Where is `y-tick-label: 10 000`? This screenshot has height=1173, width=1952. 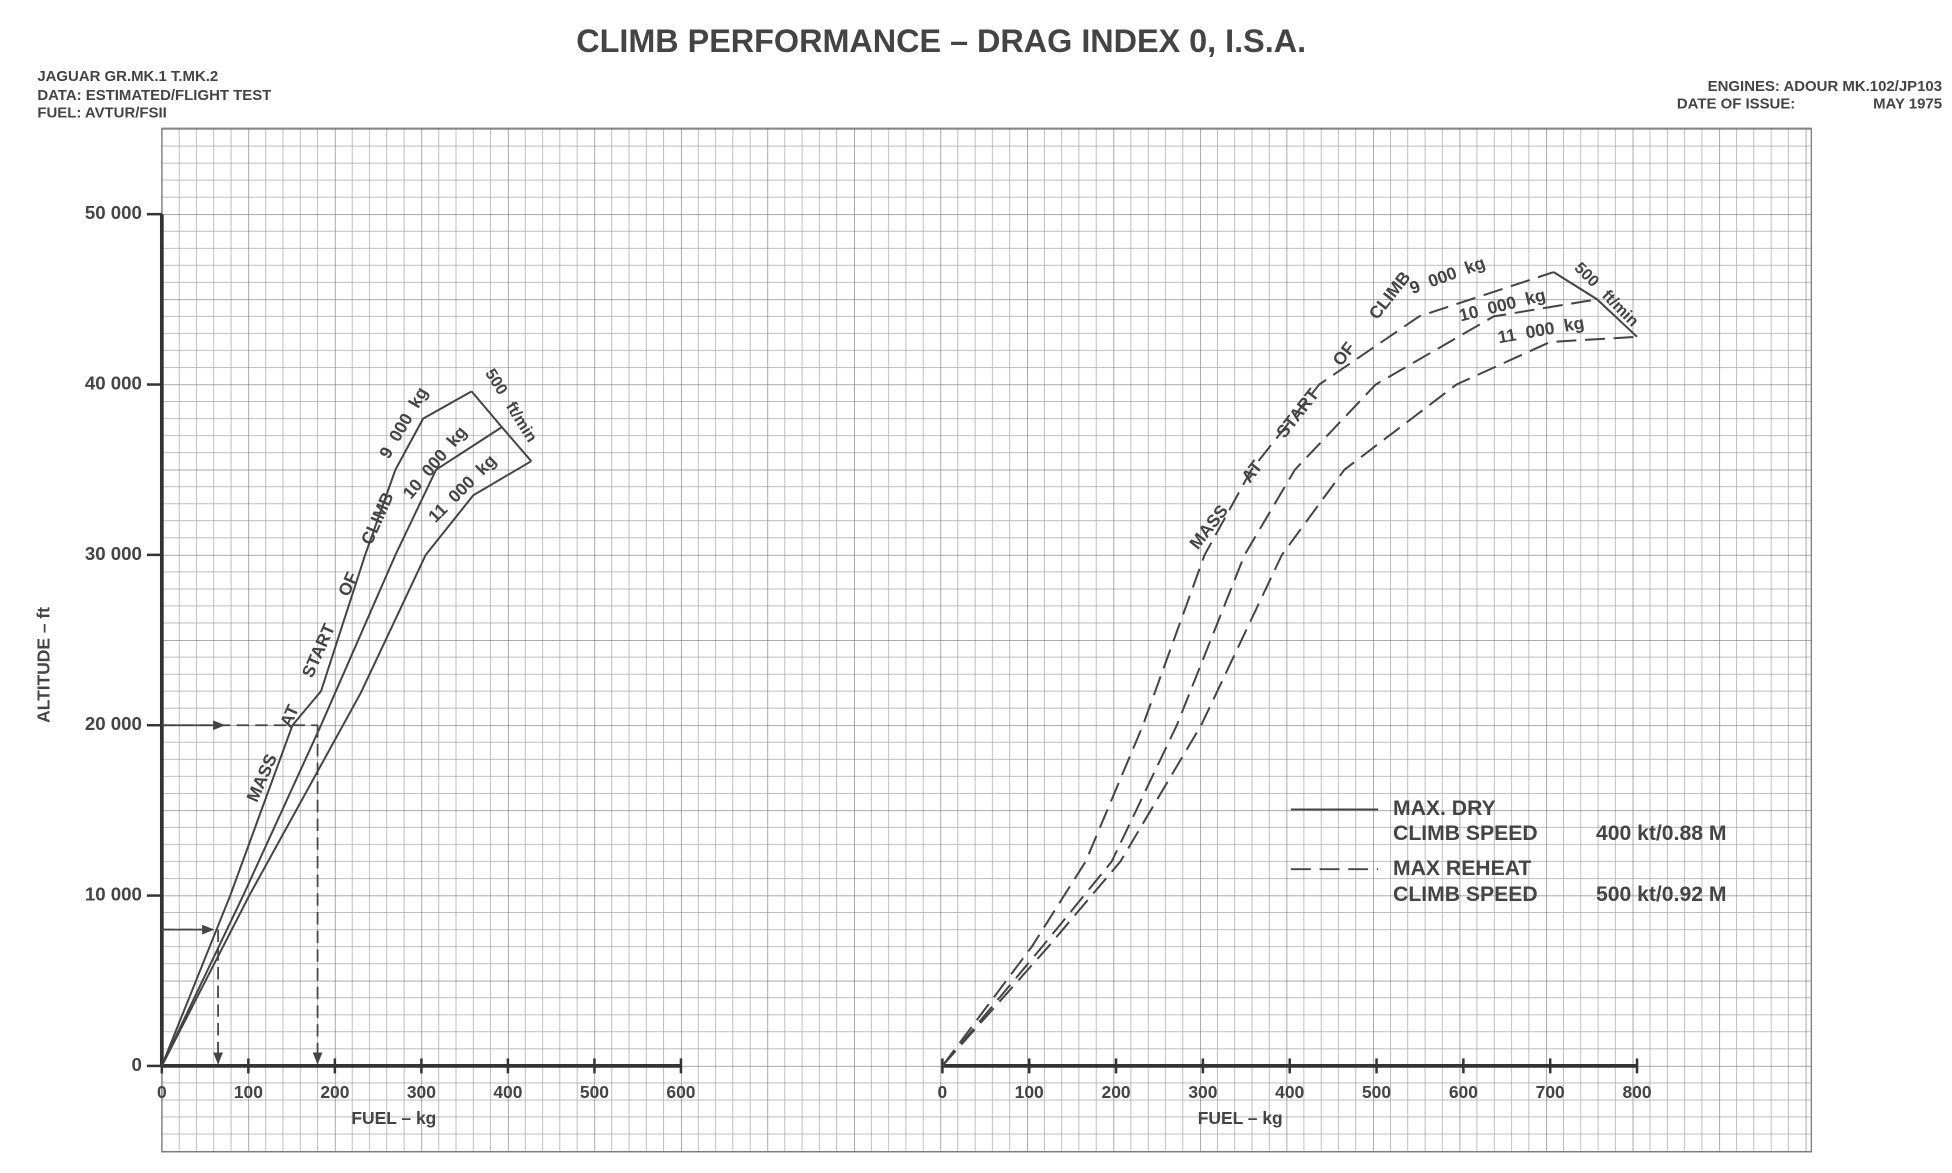
y-tick-label: 10 000 is located at coordinates (113, 894).